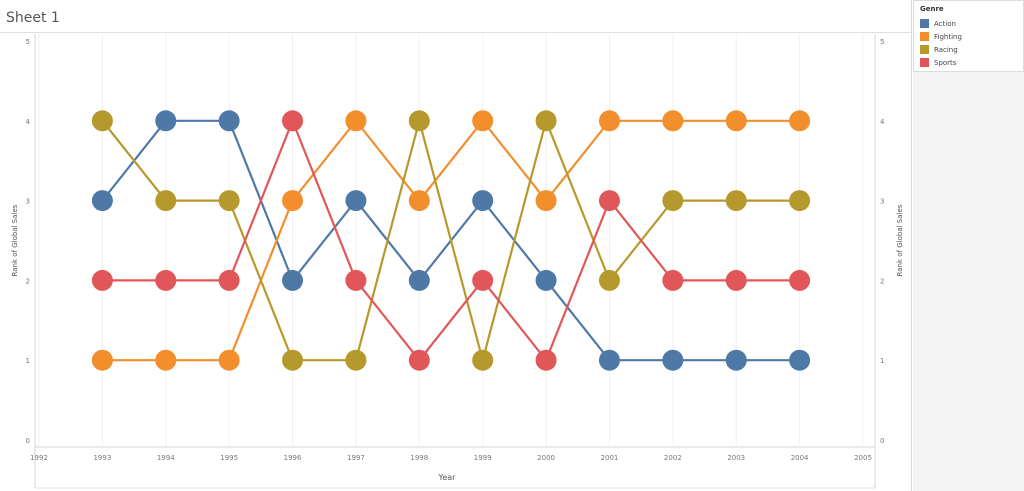 Image resolution: width=1024 pixels, height=491 pixels. Describe the element at coordinates (800, 458) in the screenshot. I see `x-tick-label: 2004` at that location.